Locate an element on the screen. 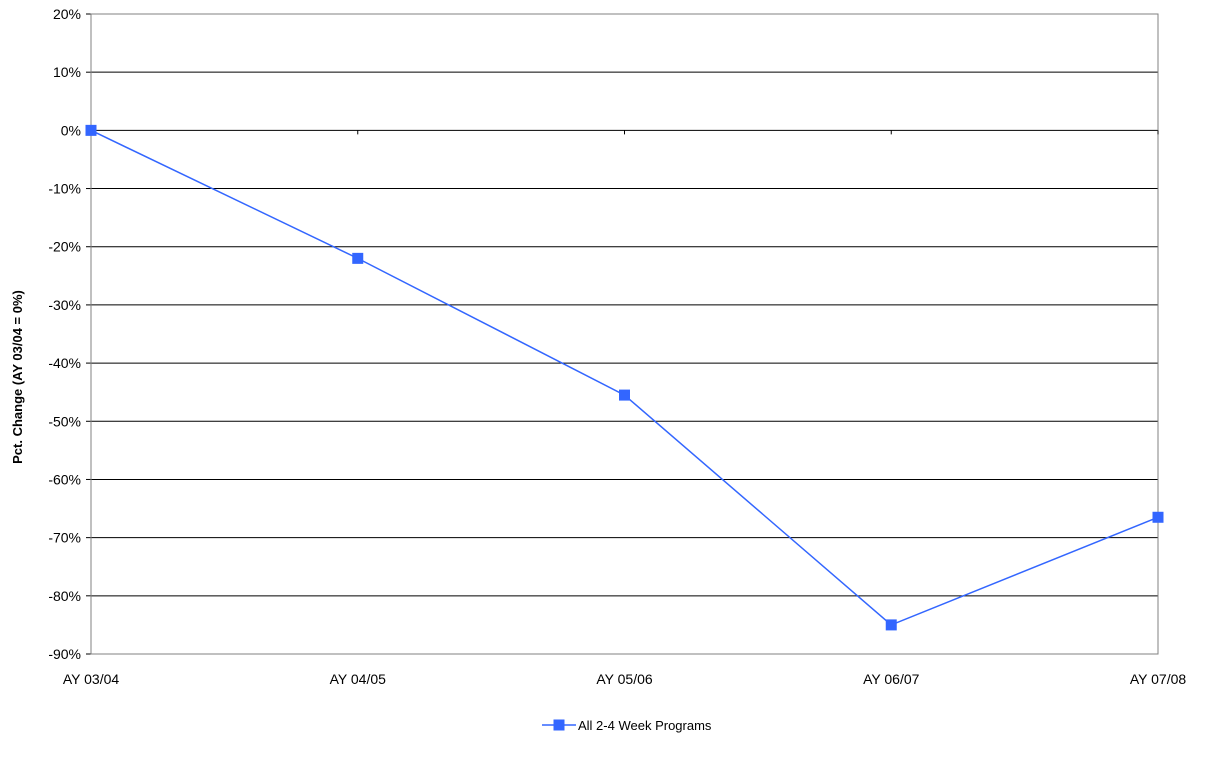 Image resolution: width=1205 pixels, height=767 pixels. y-tick-label: -70% is located at coordinates (64, 538).